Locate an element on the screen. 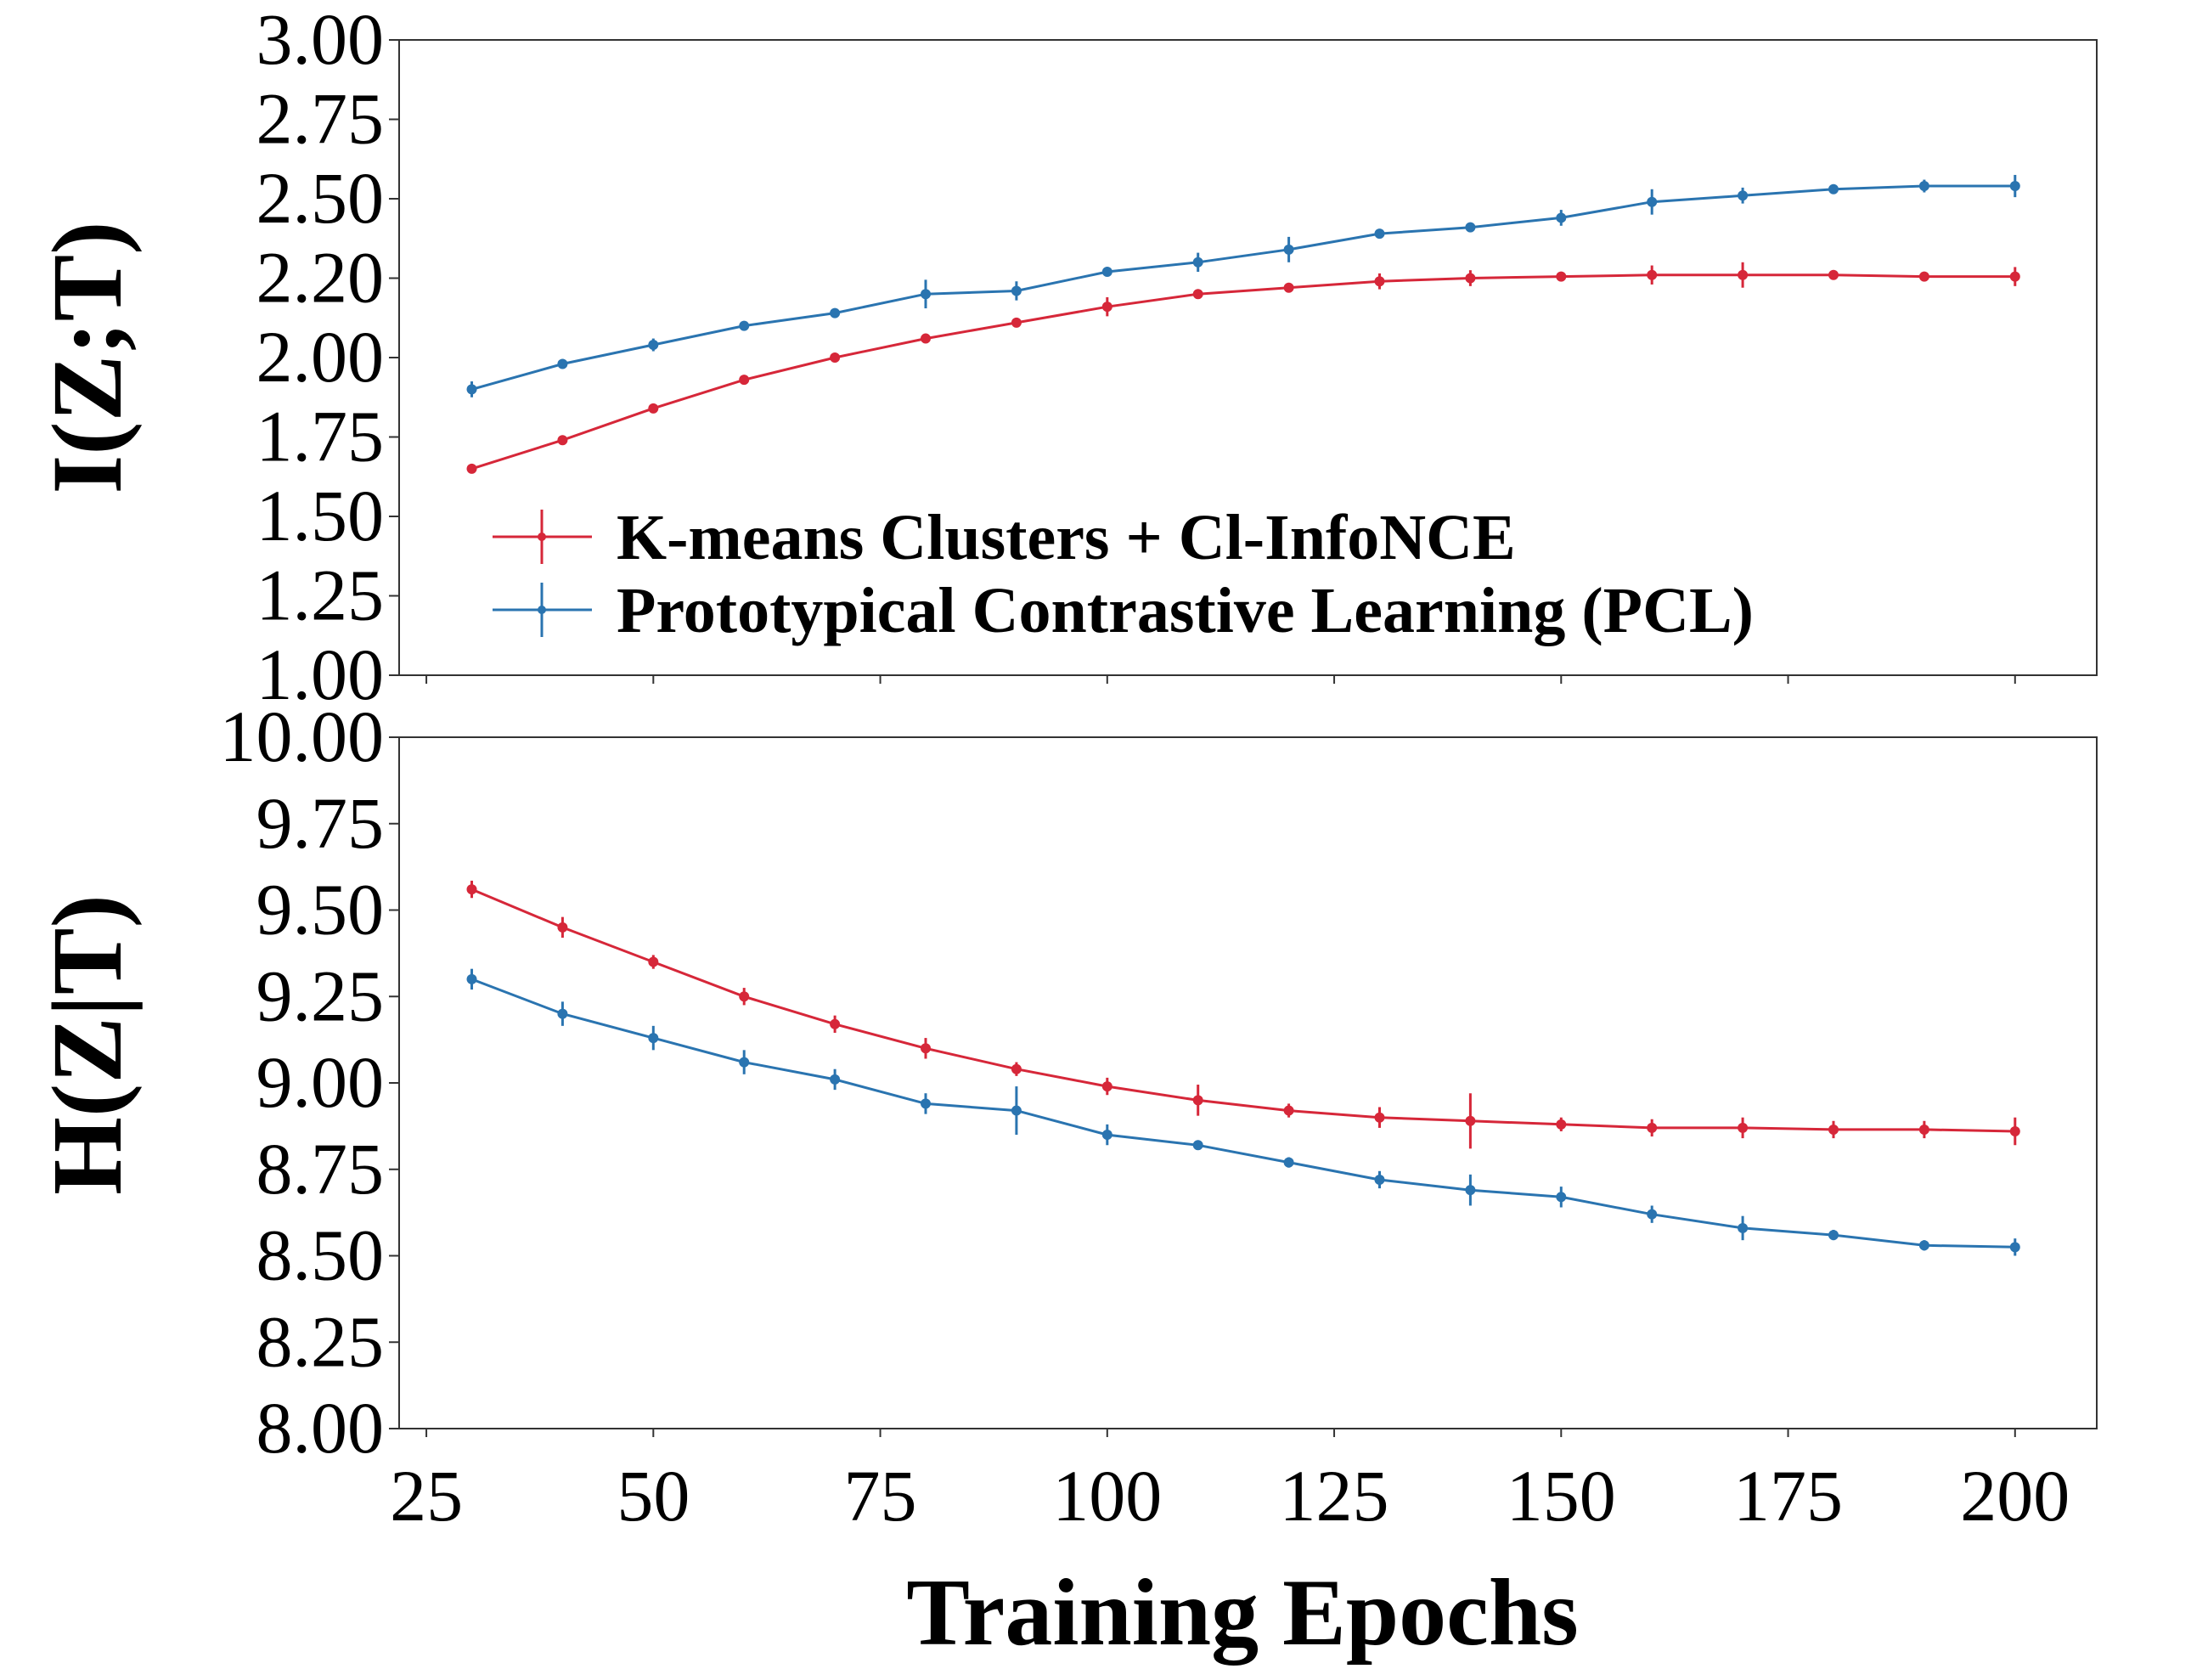  bottom-y-tick-label: 9.25 is located at coordinates (320, 995).